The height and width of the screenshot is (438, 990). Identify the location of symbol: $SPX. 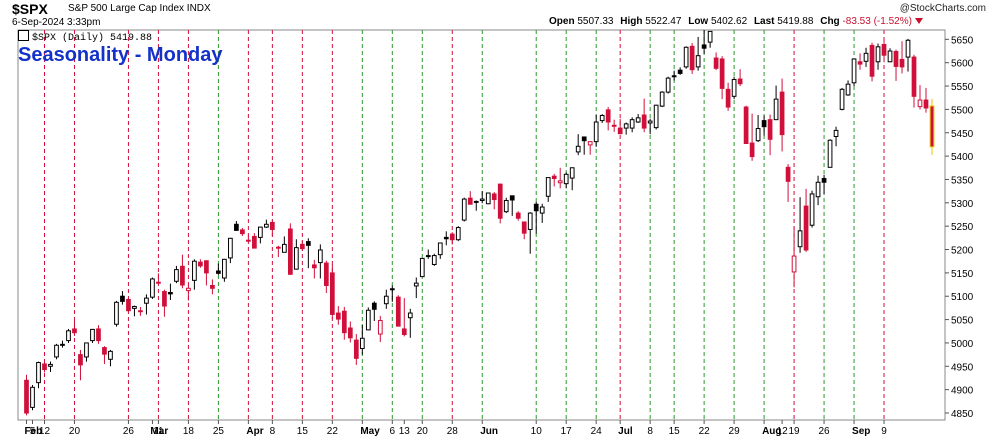
(30, 9).